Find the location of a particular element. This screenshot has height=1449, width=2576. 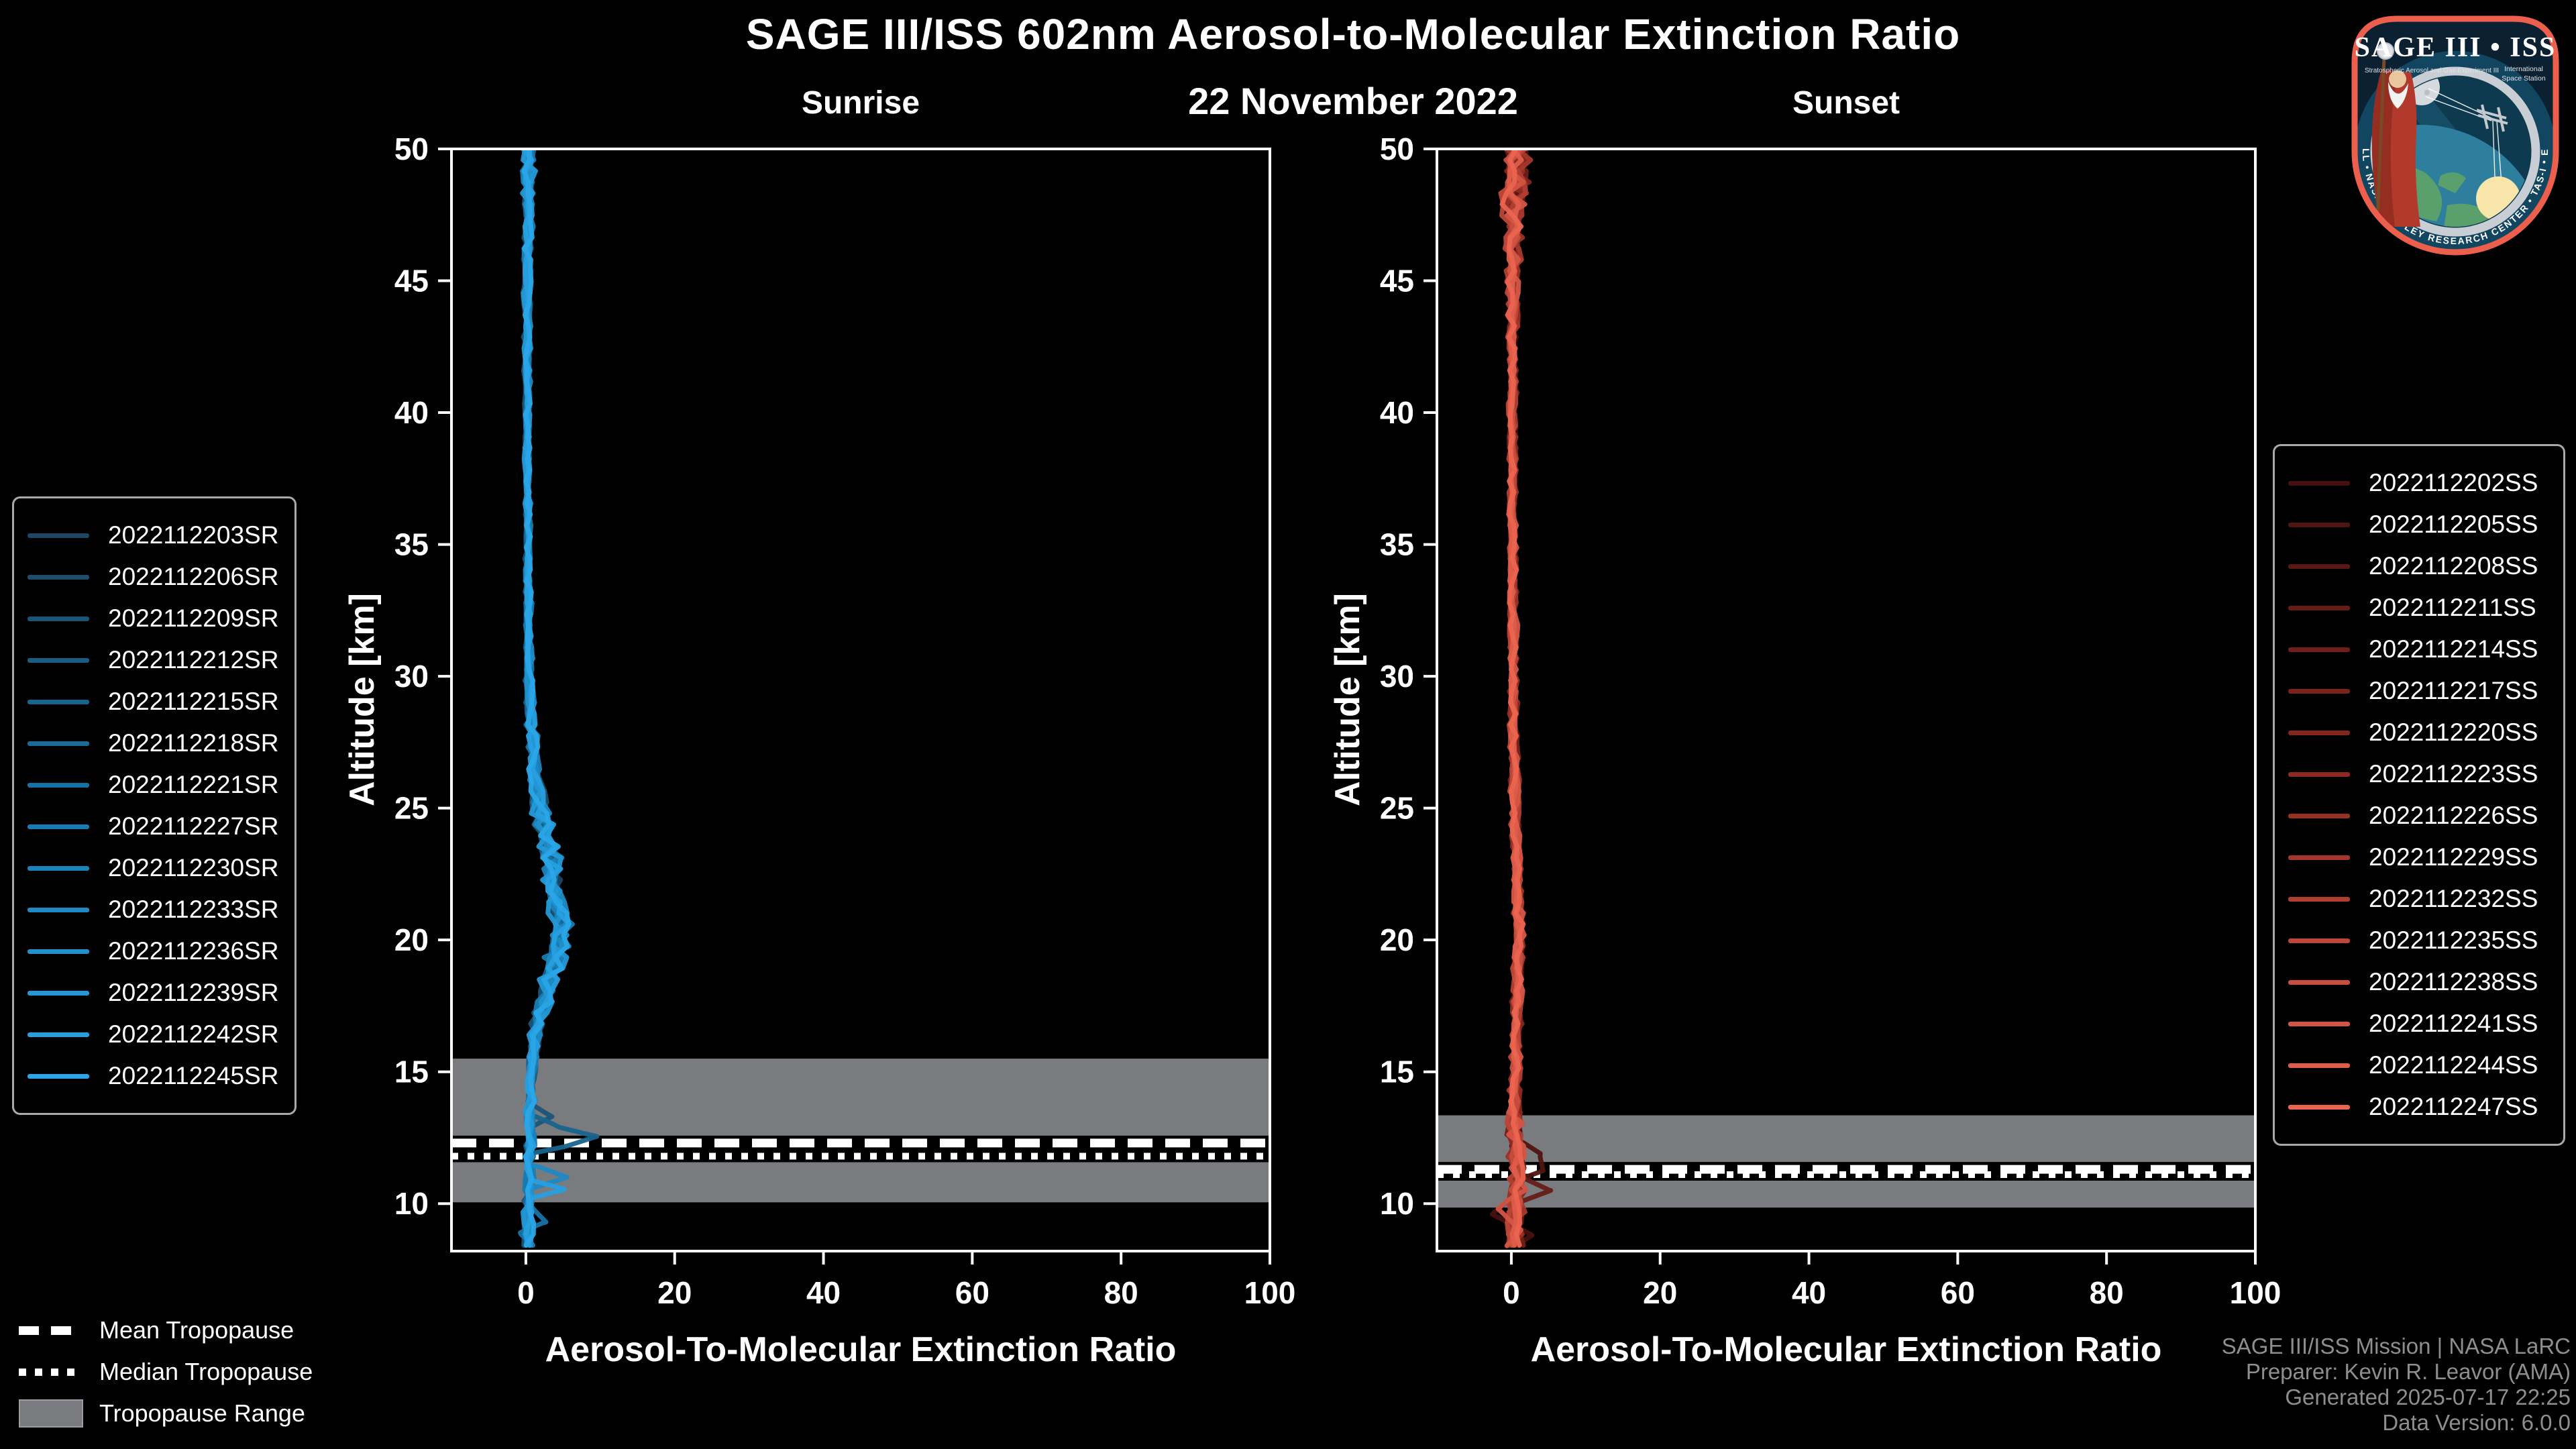

data-version: Data Version: 6.0.0 is located at coordinates (2476, 1422).